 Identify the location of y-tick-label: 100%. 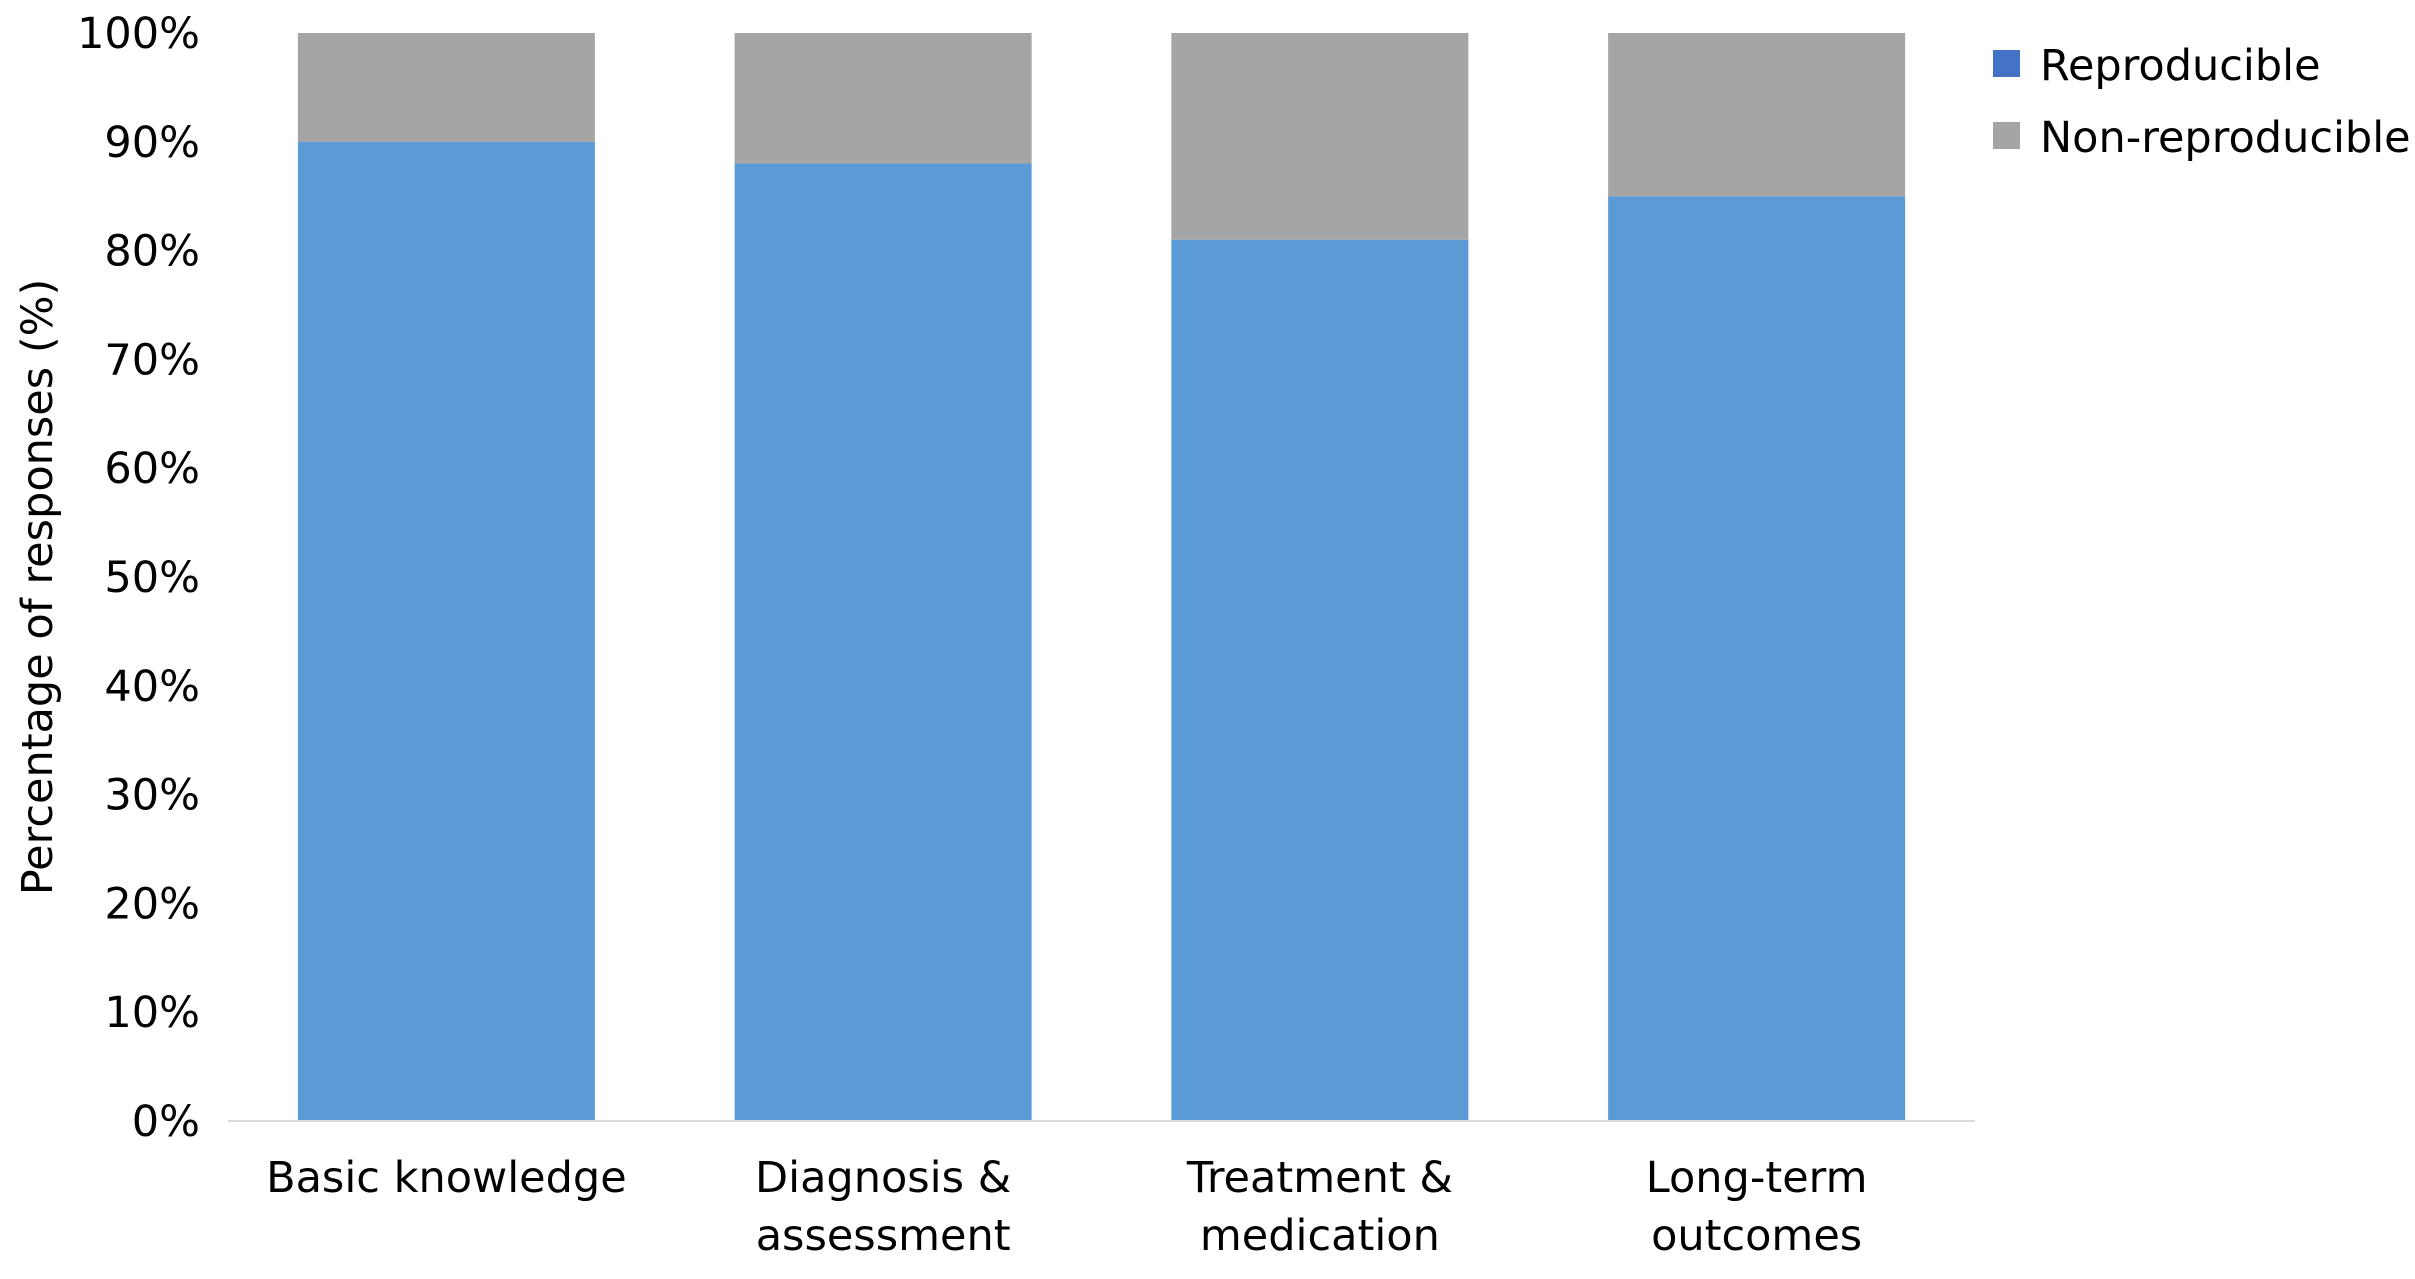
(138, 34).